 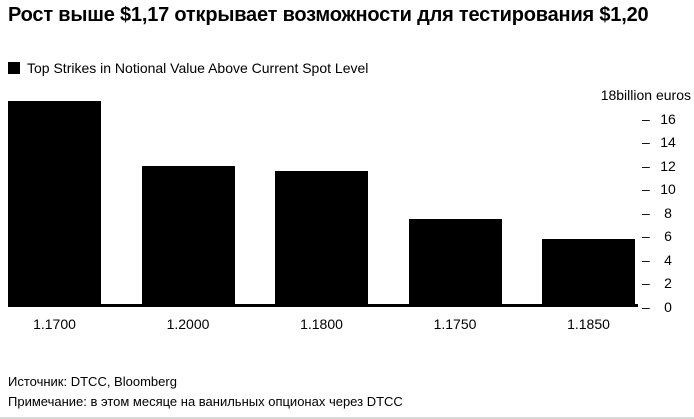 What do you see at coordinates (455, 261) in the screenshot?
I see `bar-1.1750` at bounding box center [455, 261].